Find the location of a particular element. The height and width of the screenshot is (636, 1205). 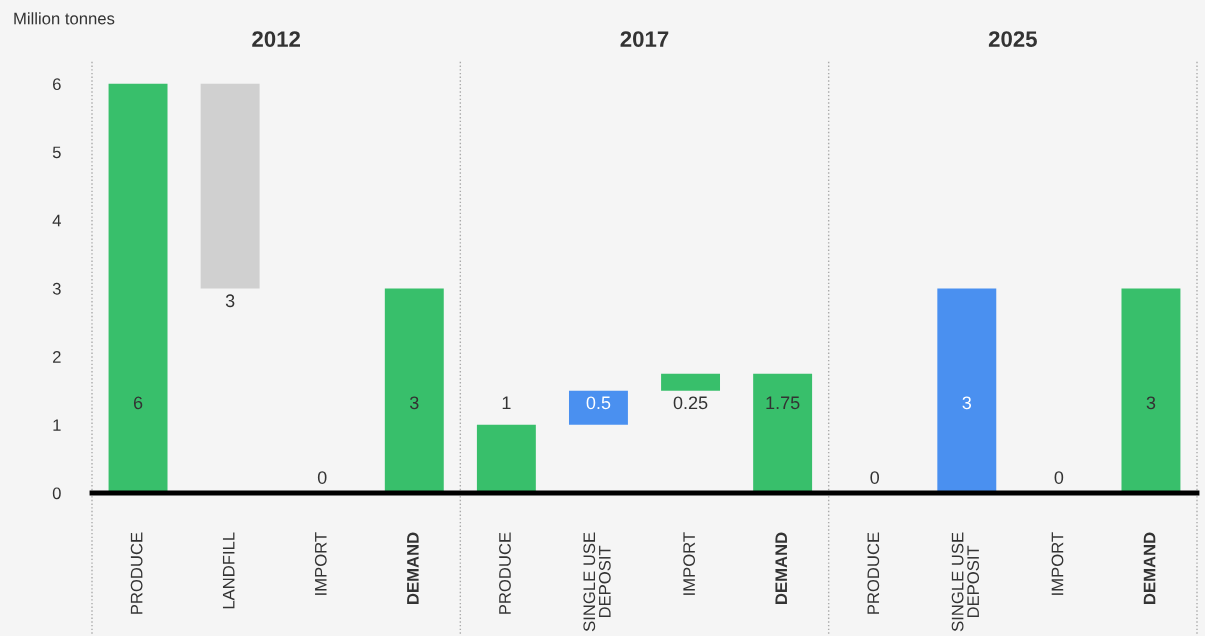

y-tick-label: 0 is located at coordinates (56, 493).